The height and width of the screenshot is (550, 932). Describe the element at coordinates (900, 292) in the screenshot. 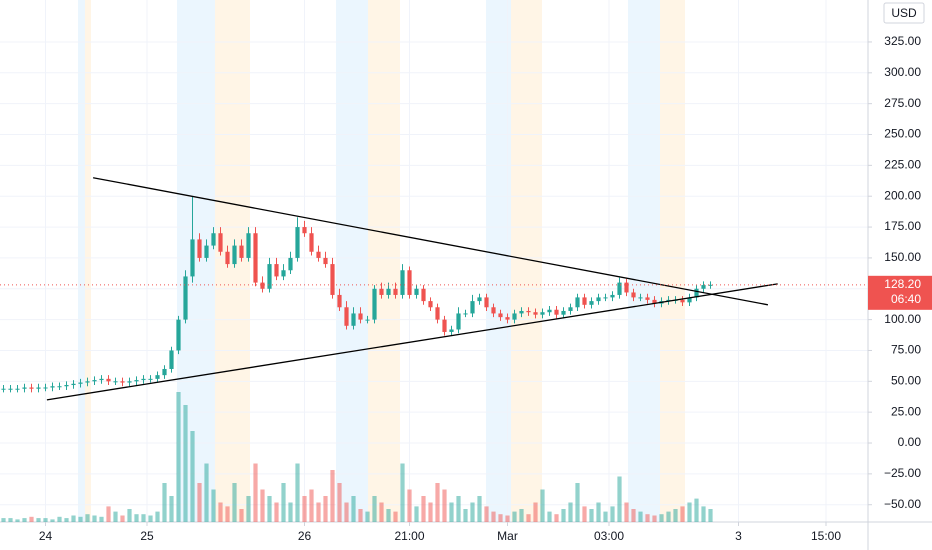

I see `last-price-box` at that location.